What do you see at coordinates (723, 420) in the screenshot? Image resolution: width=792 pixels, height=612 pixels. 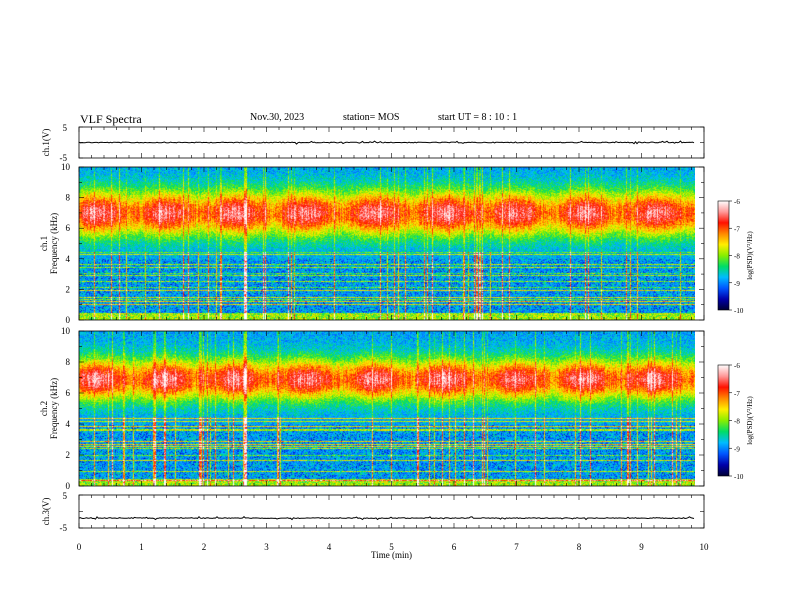 I see `ch2-spec-colorbar` at bounding box center [723, 420].